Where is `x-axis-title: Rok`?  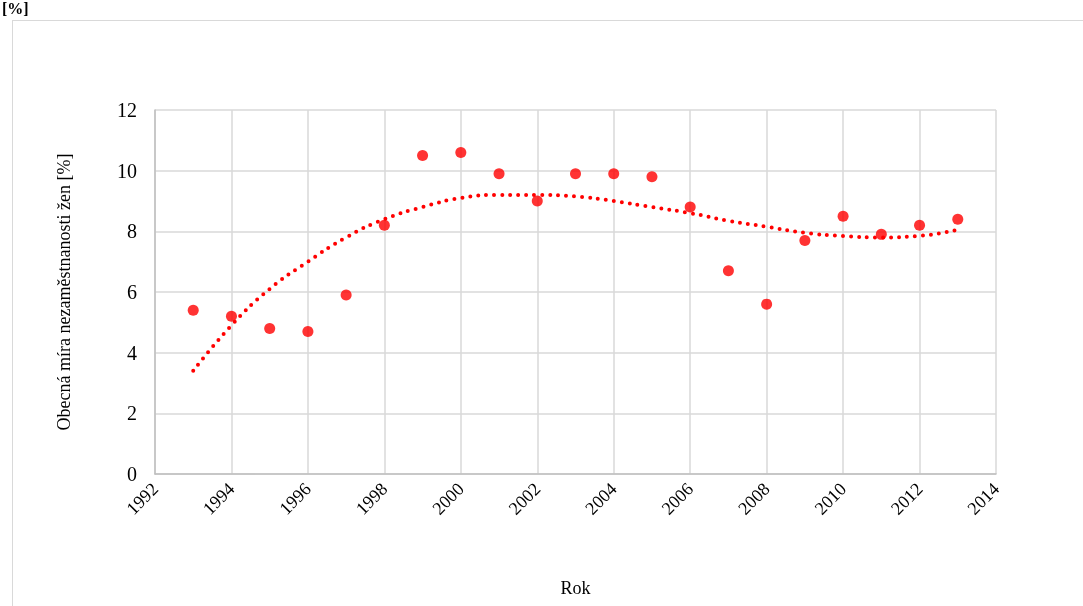 x-axis-title: Rok is located at coordinates (575, 588).